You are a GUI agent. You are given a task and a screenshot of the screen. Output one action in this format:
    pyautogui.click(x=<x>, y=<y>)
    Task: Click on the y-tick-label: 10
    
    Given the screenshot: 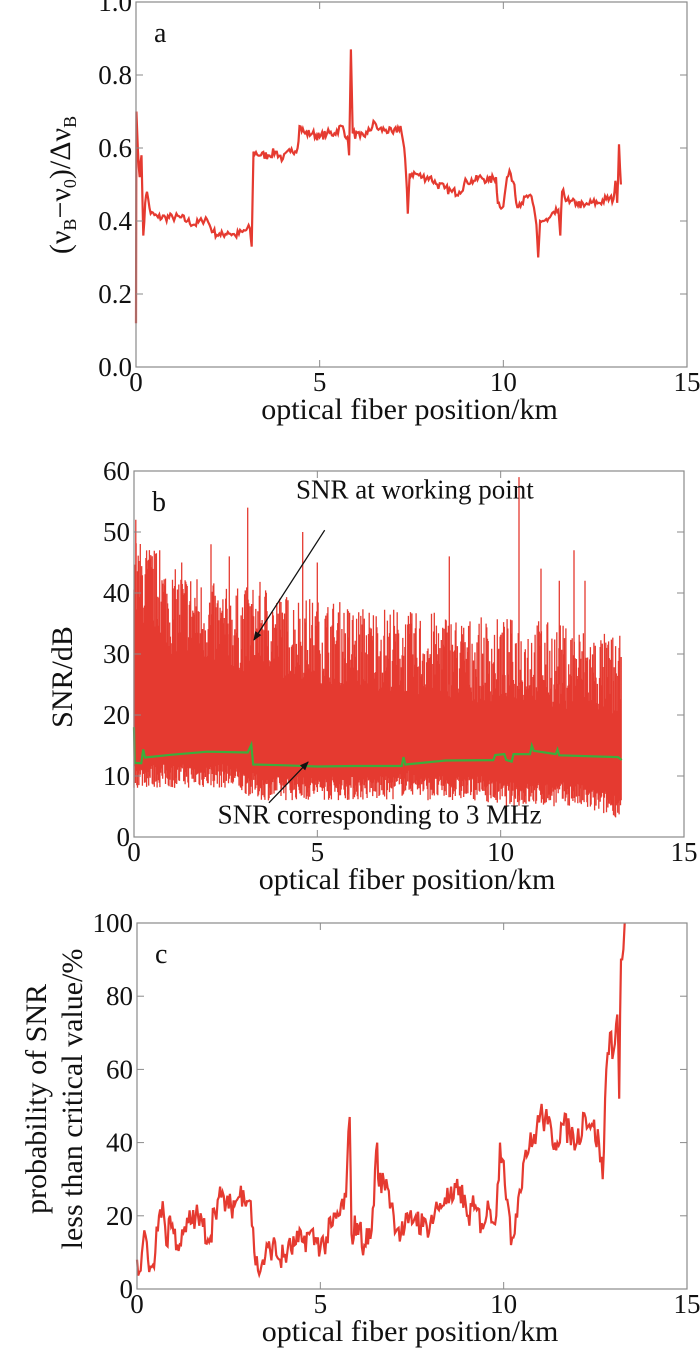 What is the action you would take?
    pyautogui.click(x=116, y=776)
    